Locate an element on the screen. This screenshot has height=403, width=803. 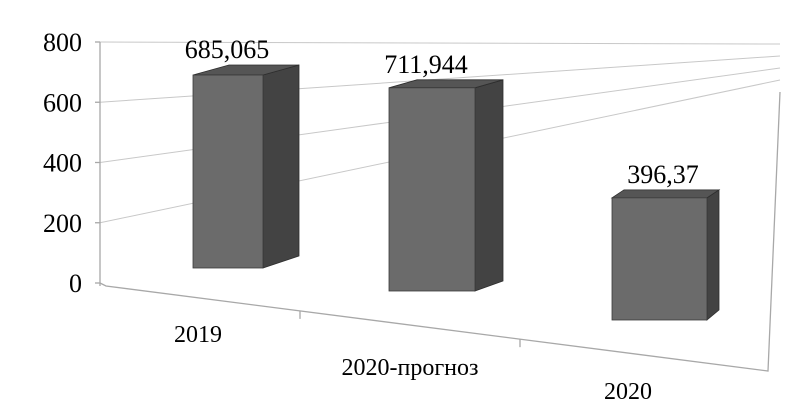
x-category-label: 2020-прогноз is located at coordinates (409, 368).